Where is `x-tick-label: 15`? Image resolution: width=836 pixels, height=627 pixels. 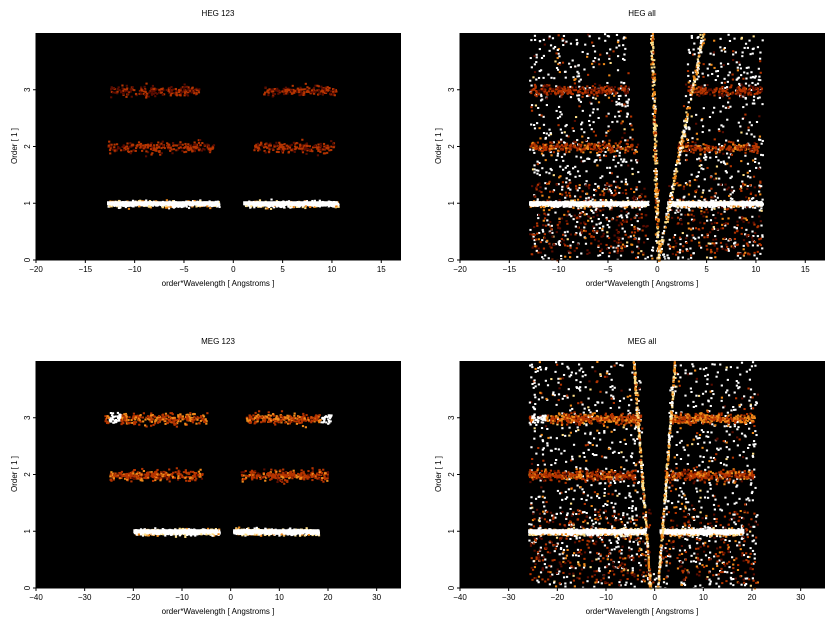 x-tick-label: 15 is located at coordinates (381, 269).